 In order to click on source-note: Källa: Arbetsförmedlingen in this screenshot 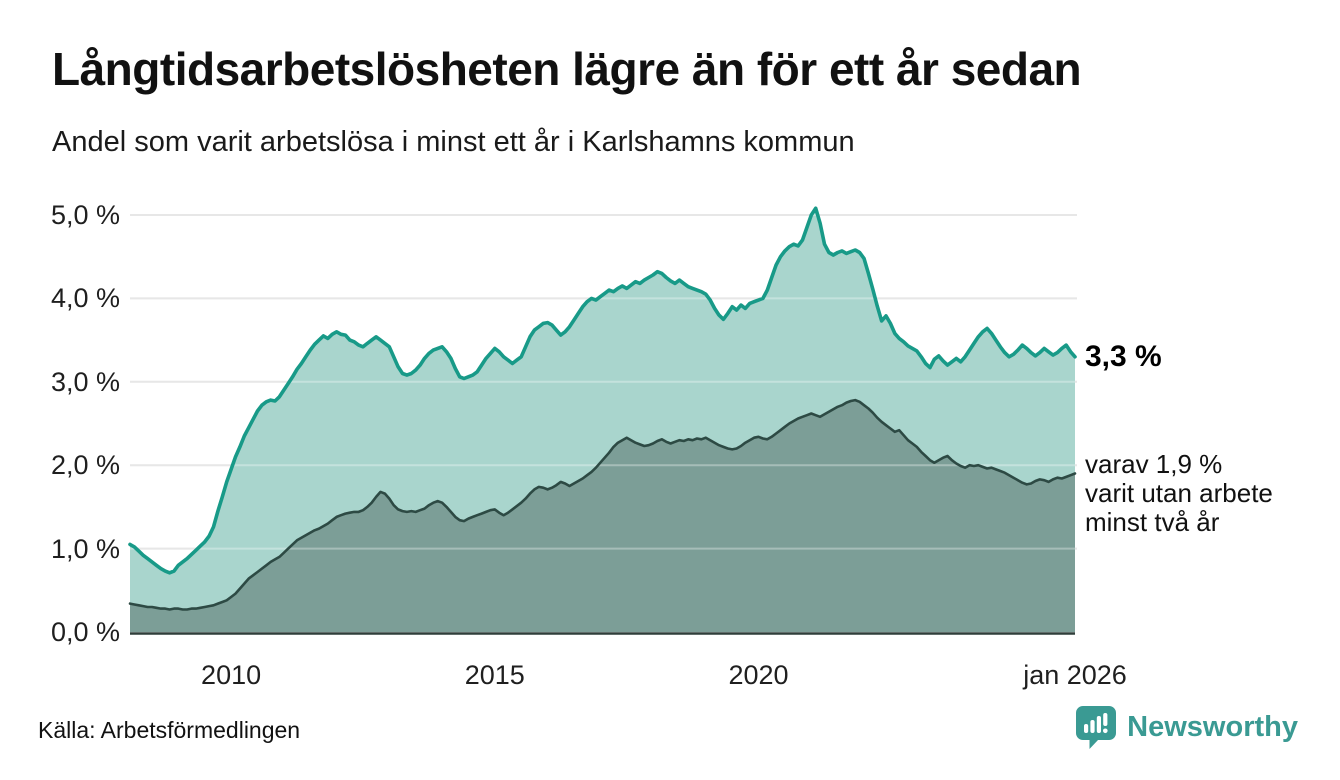, I will do `click(169, 730)`.